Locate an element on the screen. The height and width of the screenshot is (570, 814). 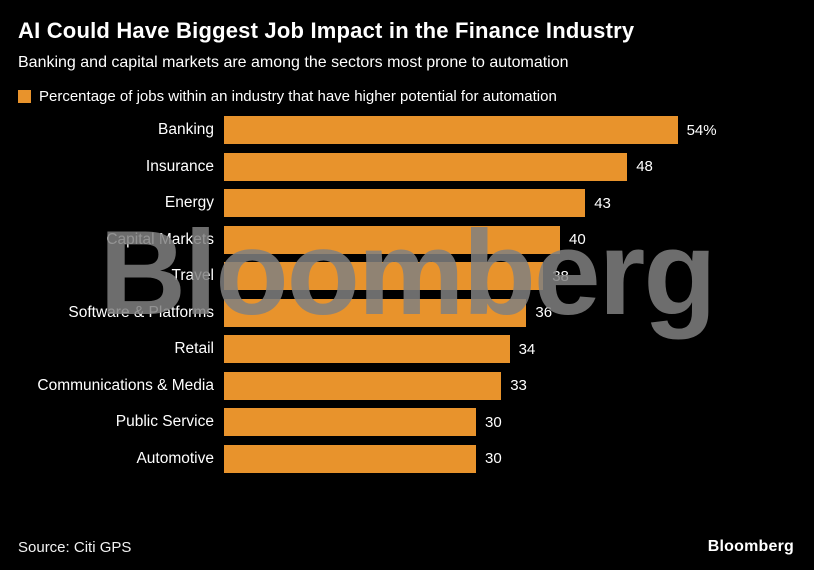
value-label: 40 is located at coordinates (577, 240).